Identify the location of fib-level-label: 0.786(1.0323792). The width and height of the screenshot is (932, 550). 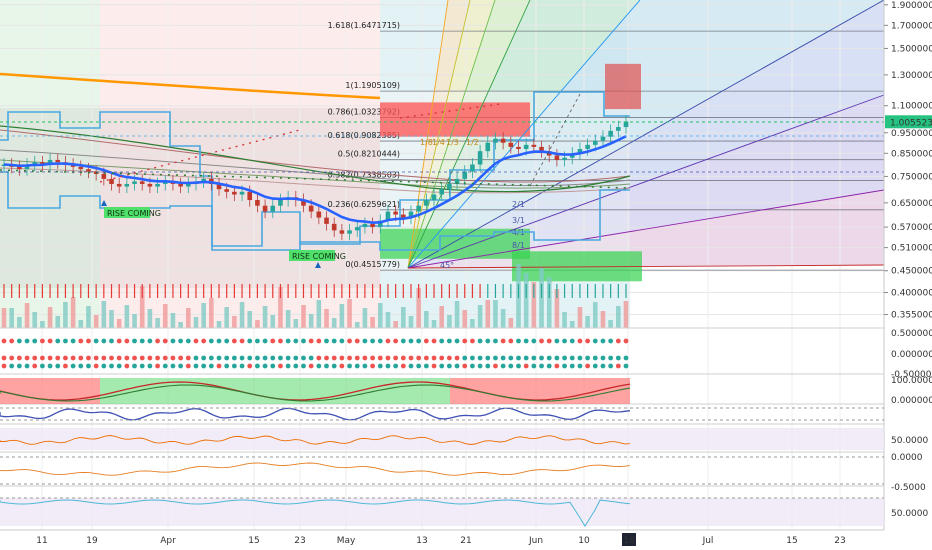
(364, 111).